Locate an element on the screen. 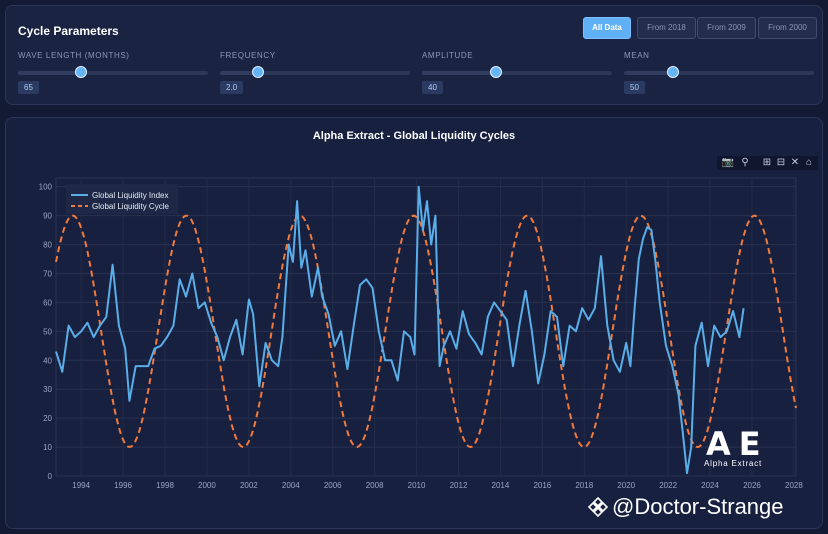 This screenshot has height=534, width=828. x-tick-label: 2022 is located at coordinates (668, 485).